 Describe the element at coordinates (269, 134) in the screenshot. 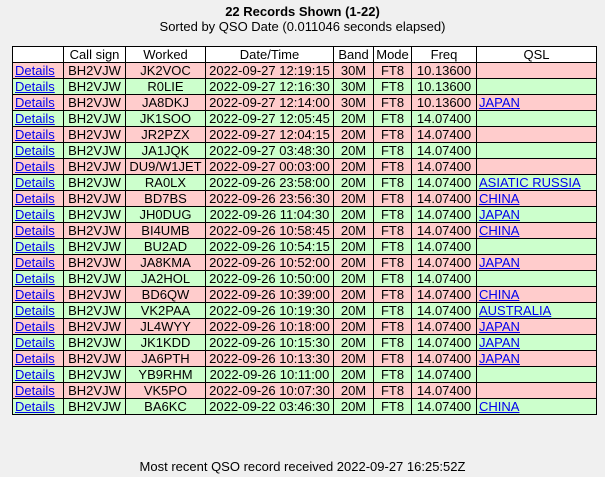

I see `cell-datetime: 2022-09-27 12:04:15` at that location.